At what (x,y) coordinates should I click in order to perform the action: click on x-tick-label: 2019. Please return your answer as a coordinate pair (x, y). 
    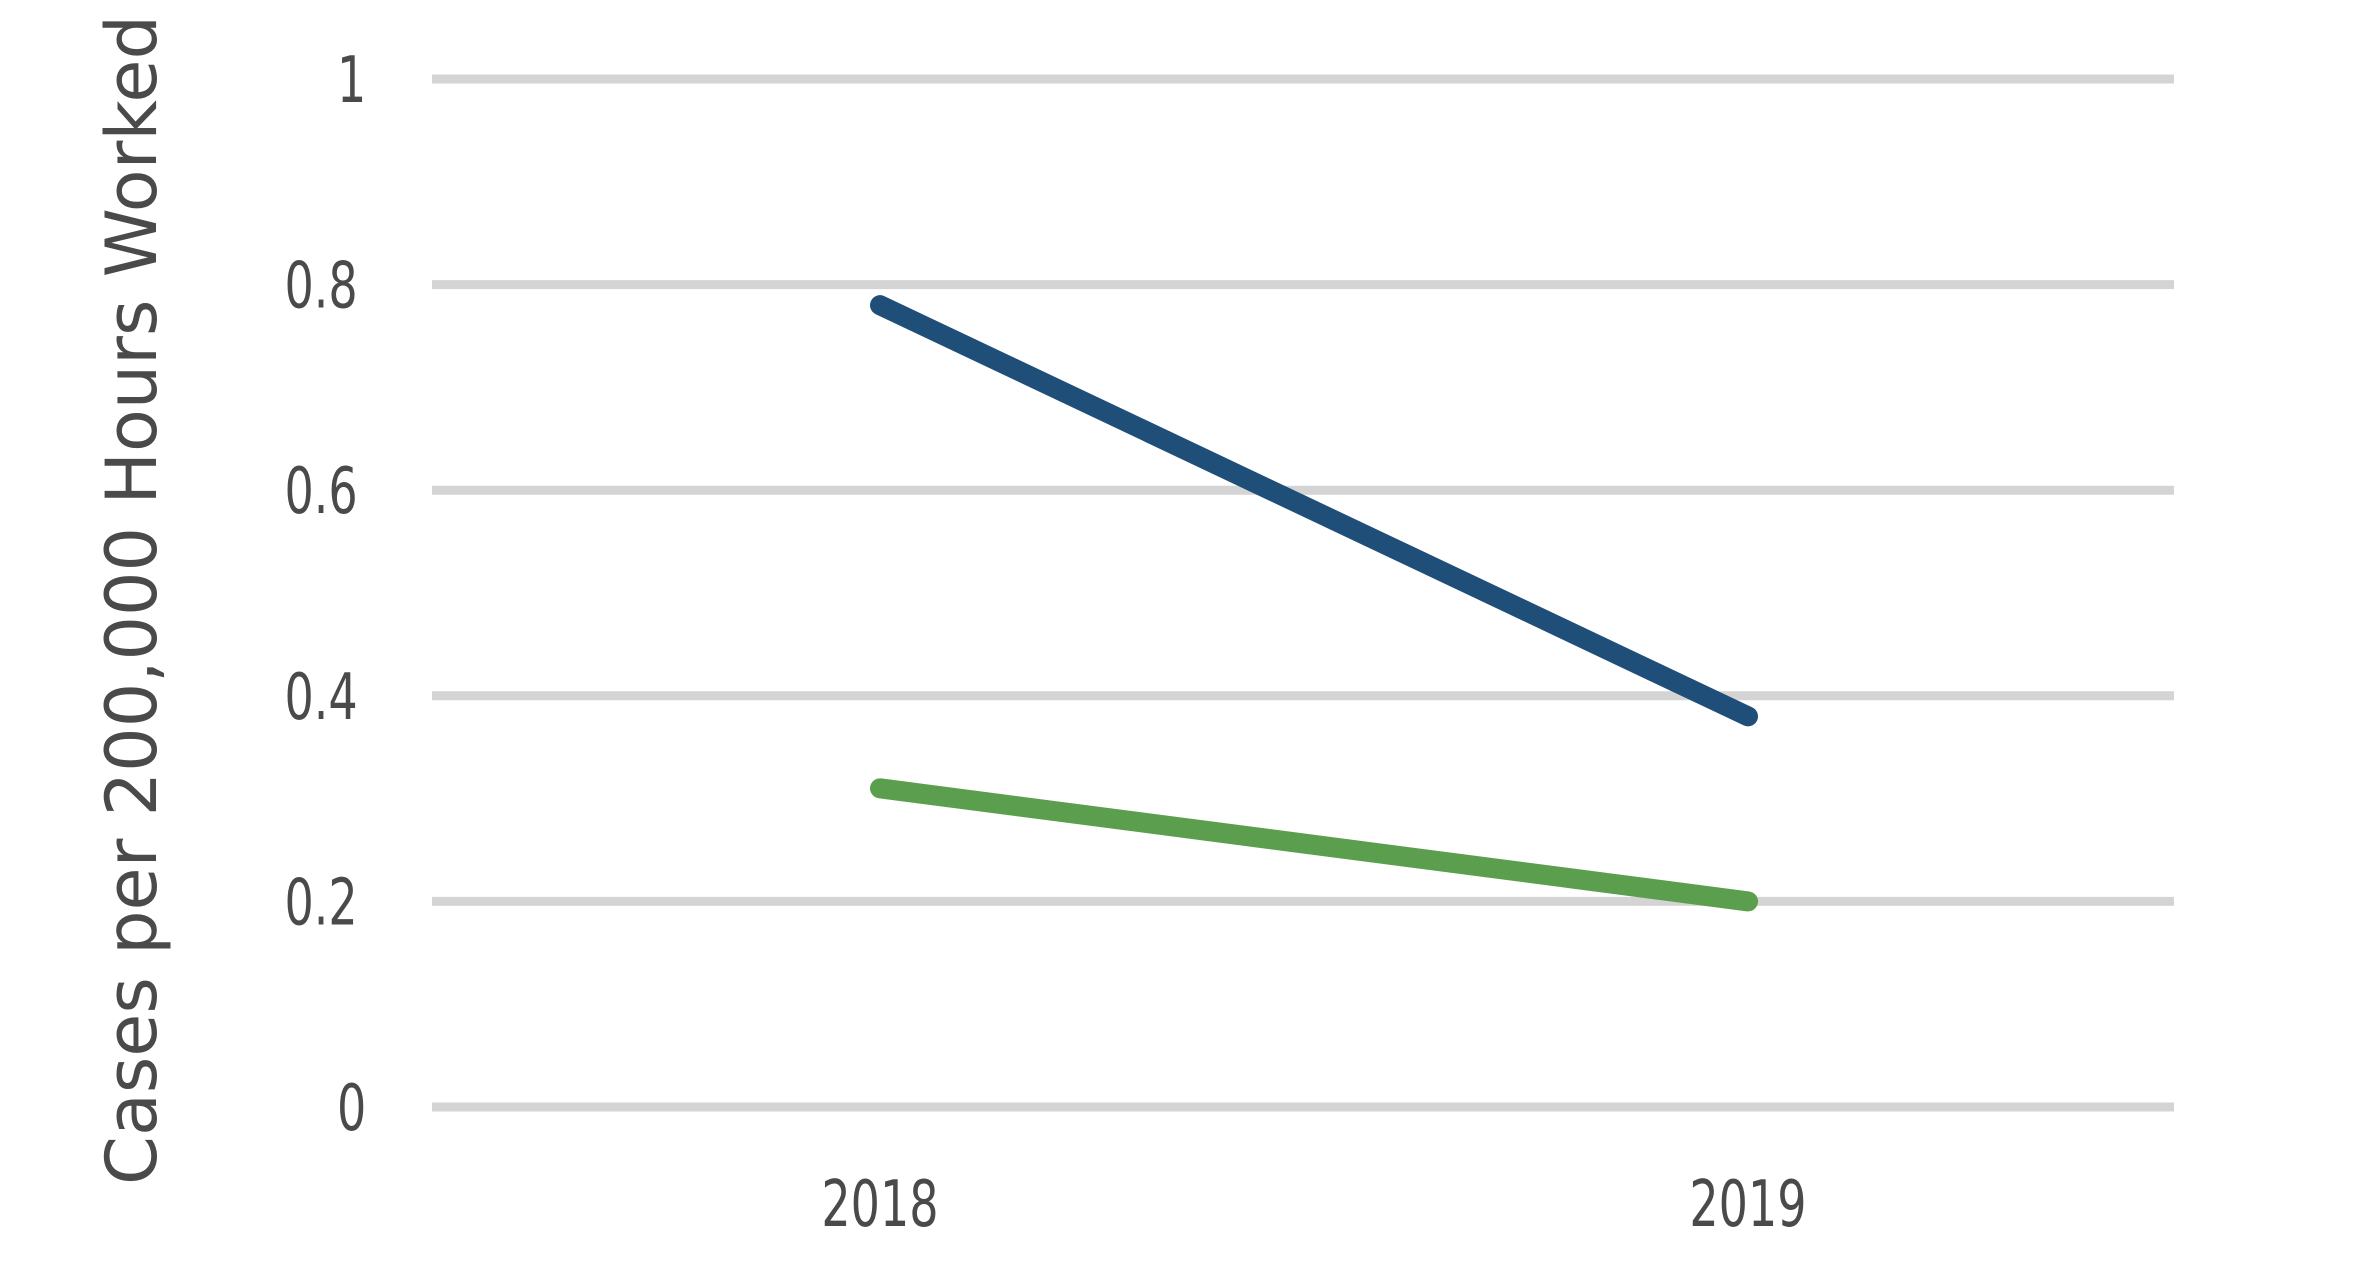
    Looking at the image, I should click on (1747, 1204).